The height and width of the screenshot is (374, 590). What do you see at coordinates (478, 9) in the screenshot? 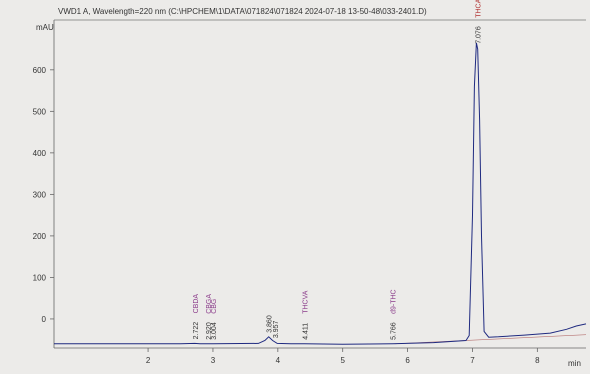
I see `peak-compound-name: THCA` at bounding box center [478, 9].